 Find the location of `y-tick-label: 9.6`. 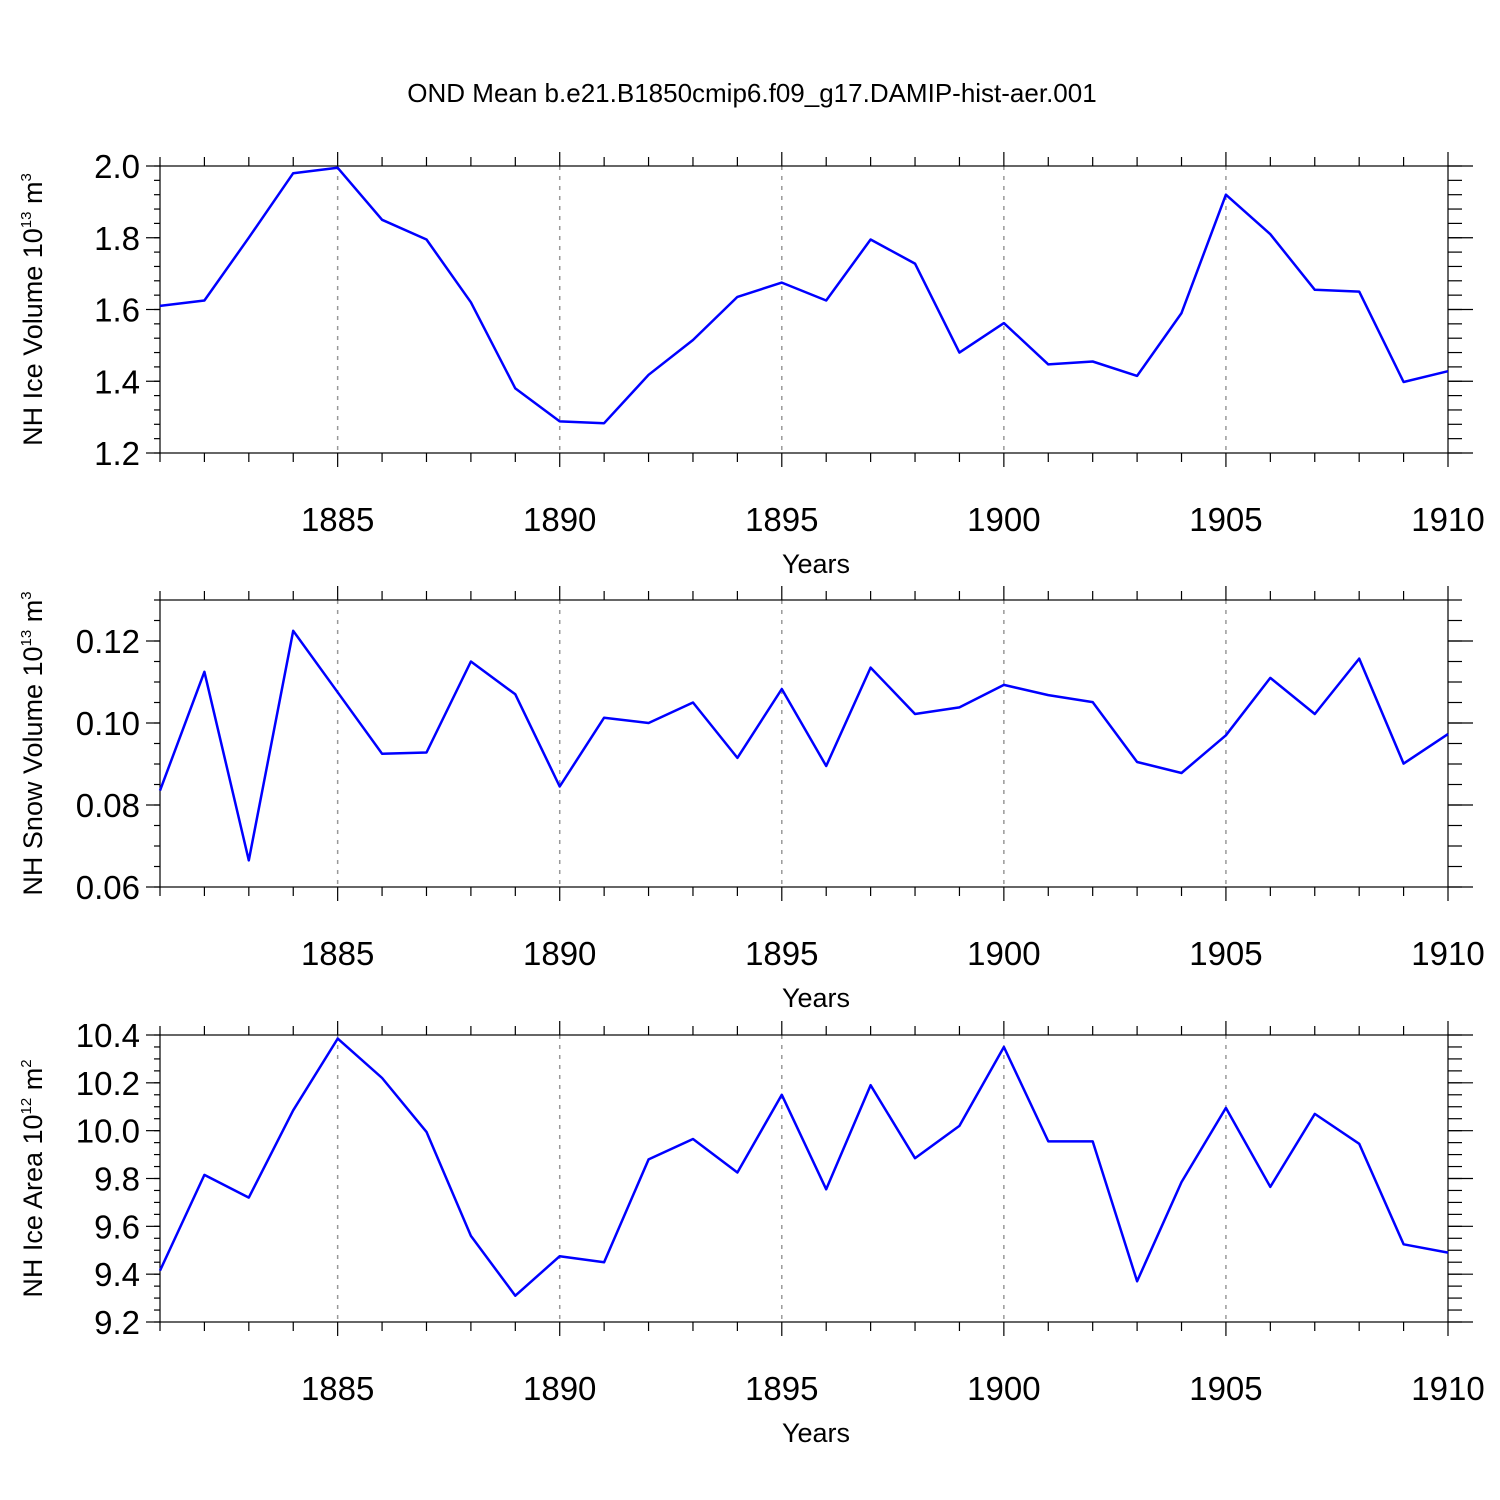

y-tick-label: 9.6 is located at coordinates (117, 1226).